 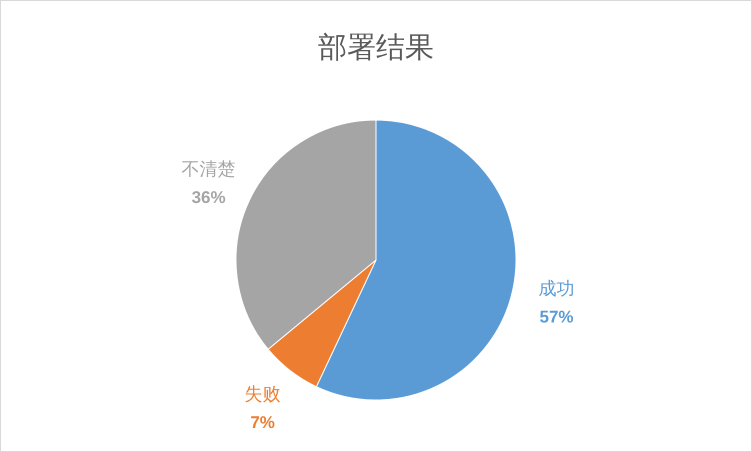 I want to click on chart-title: 部署结果, so click(x=376, y=48).